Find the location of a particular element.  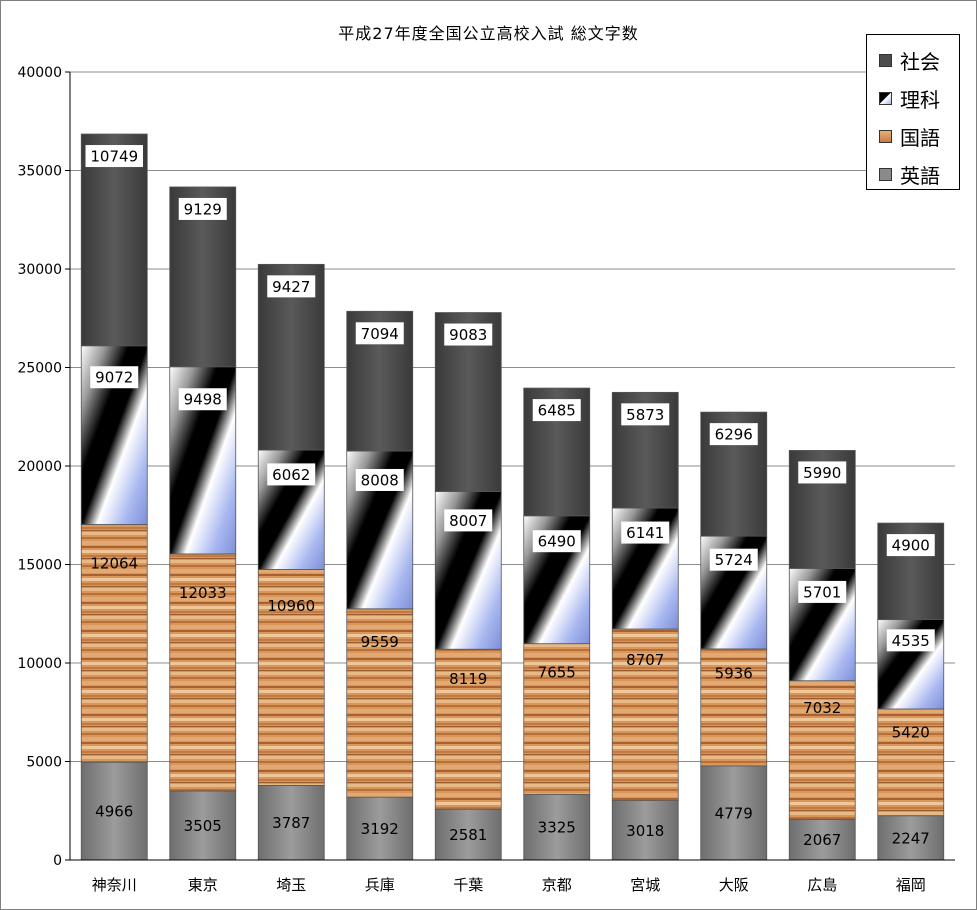

legend-label-kokugo: 国語 is located at coordinates (920, 137).